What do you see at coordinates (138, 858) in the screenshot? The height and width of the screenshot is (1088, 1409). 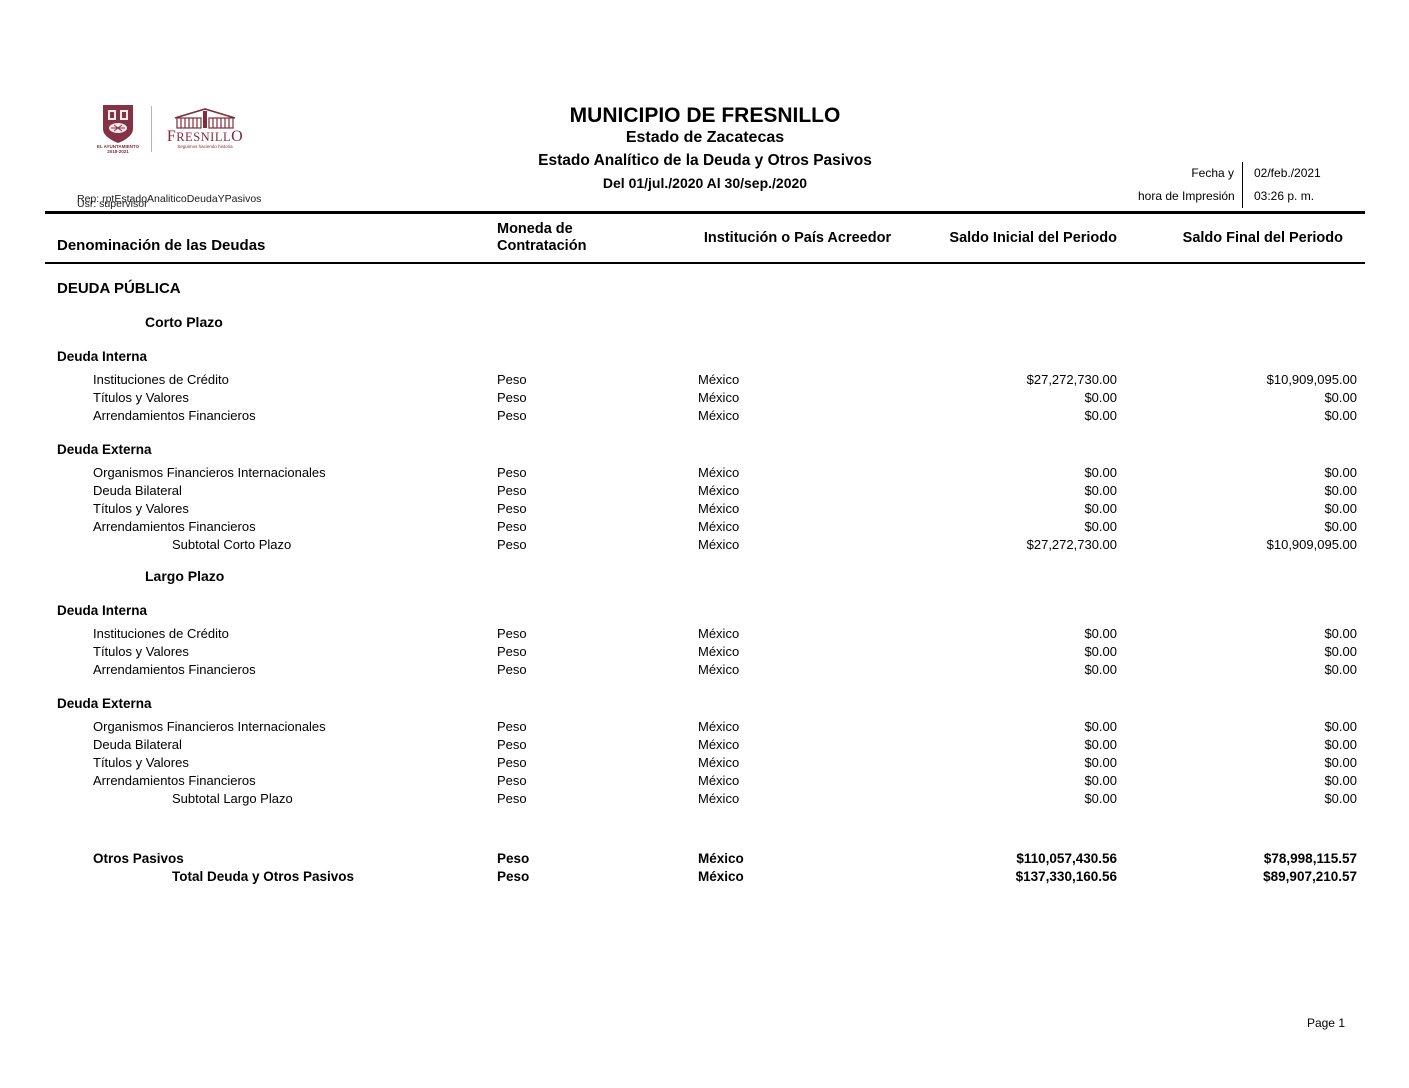 I see `cell-denominacion: Otros Pasivos` at bounding box center [138, 858].